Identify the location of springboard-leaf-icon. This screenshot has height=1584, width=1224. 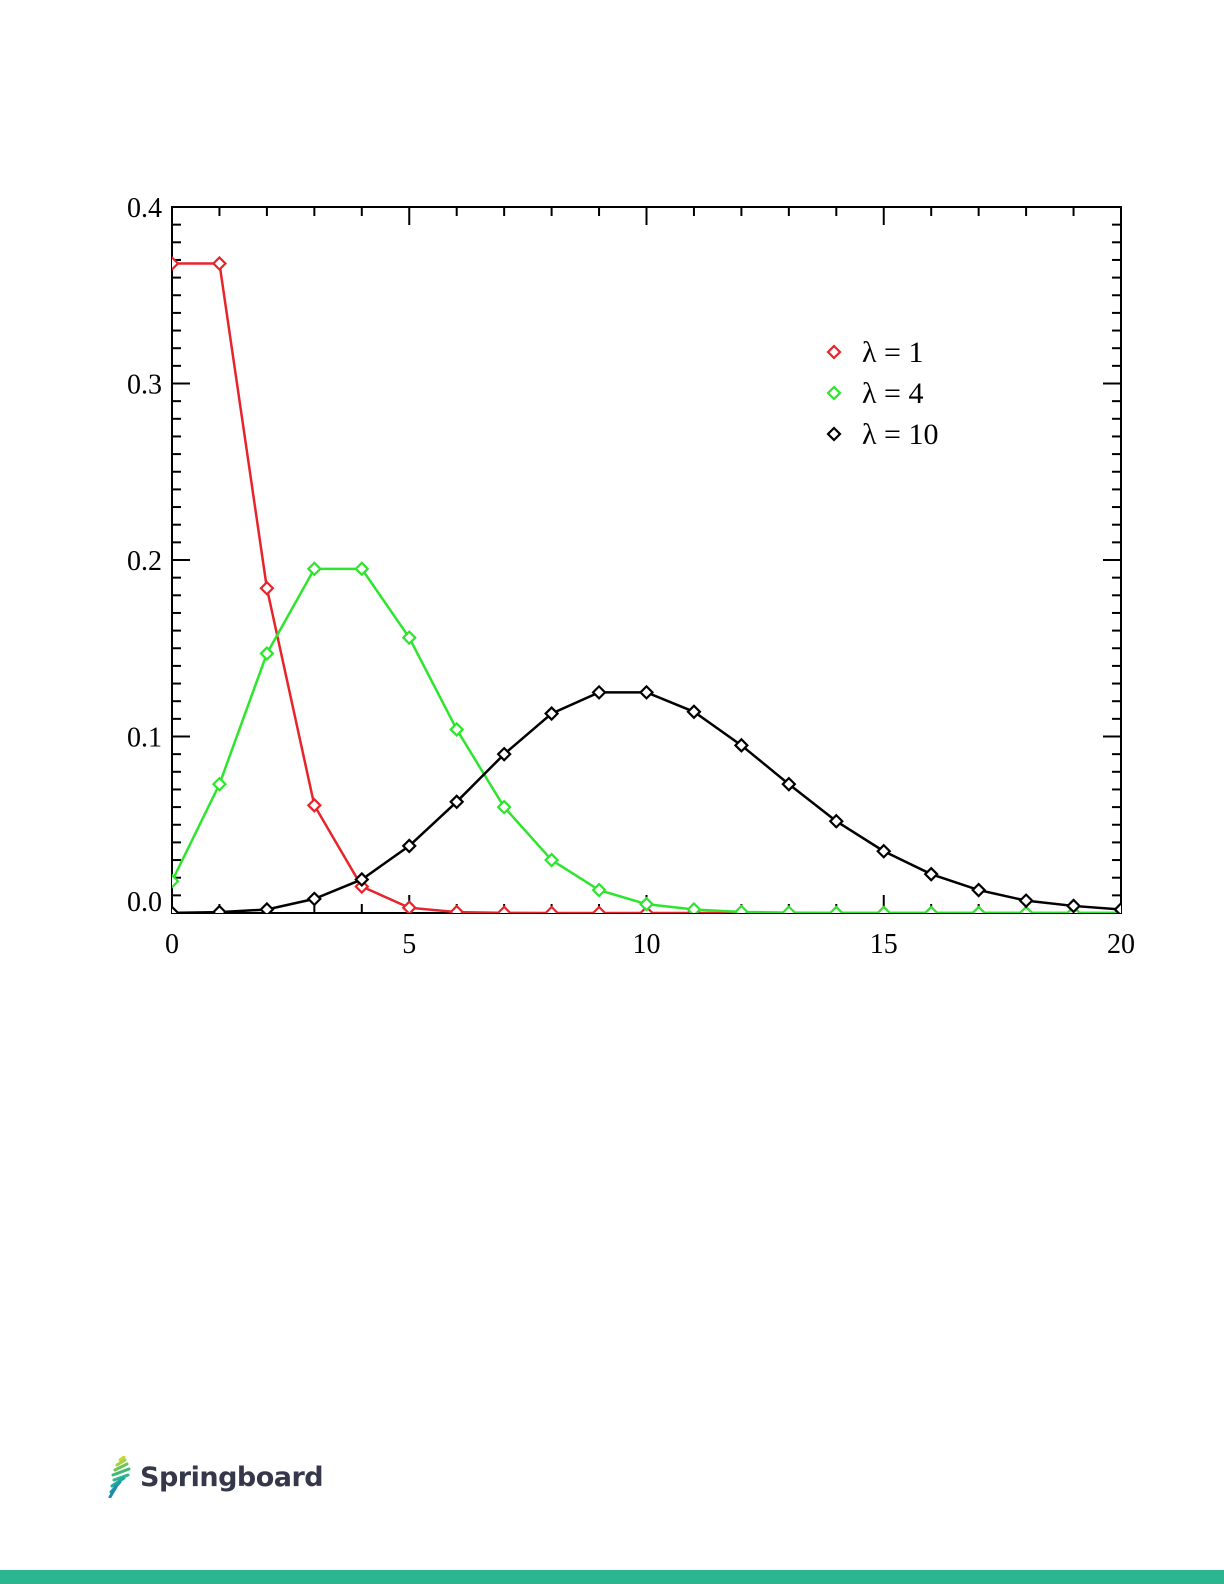
(119, 1477).